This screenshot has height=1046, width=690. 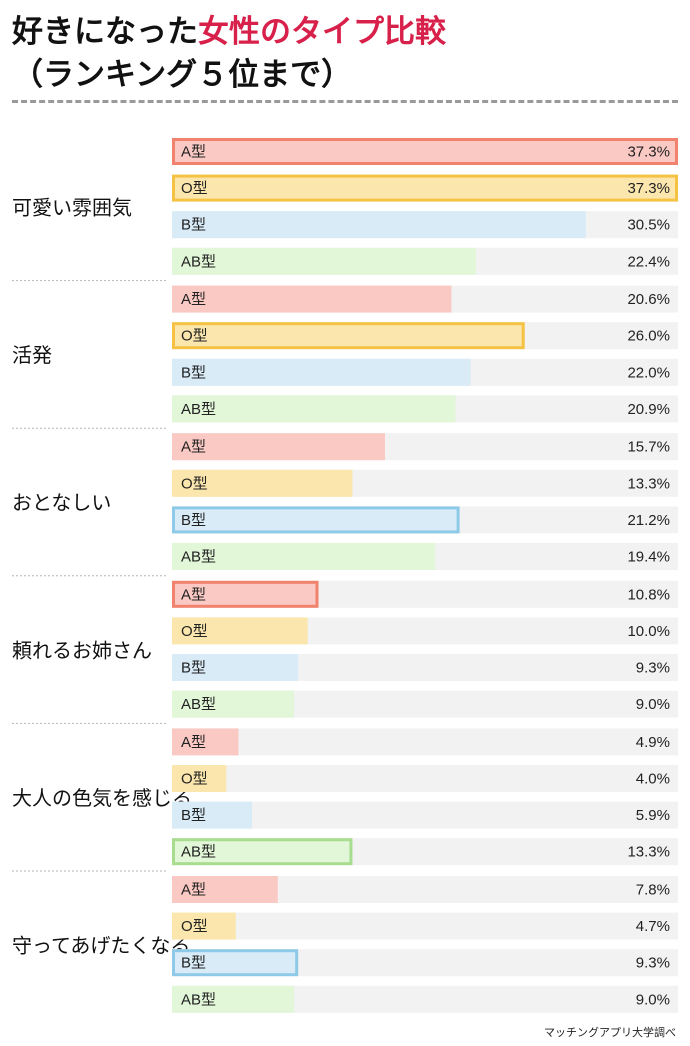 I want to click on data-label: 5.9%, so click(x=653, y=815).